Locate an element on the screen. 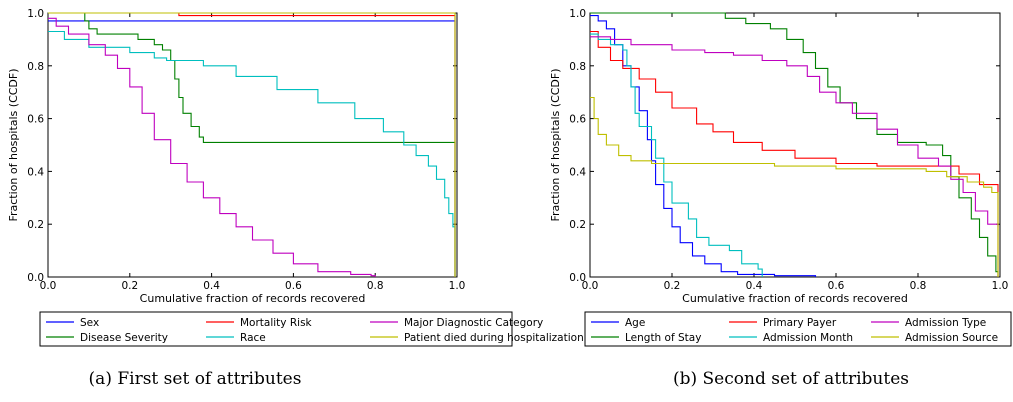 This screenshot has height=402, width=1013. legend-label-race: Race is located at coordinates (253, 338).